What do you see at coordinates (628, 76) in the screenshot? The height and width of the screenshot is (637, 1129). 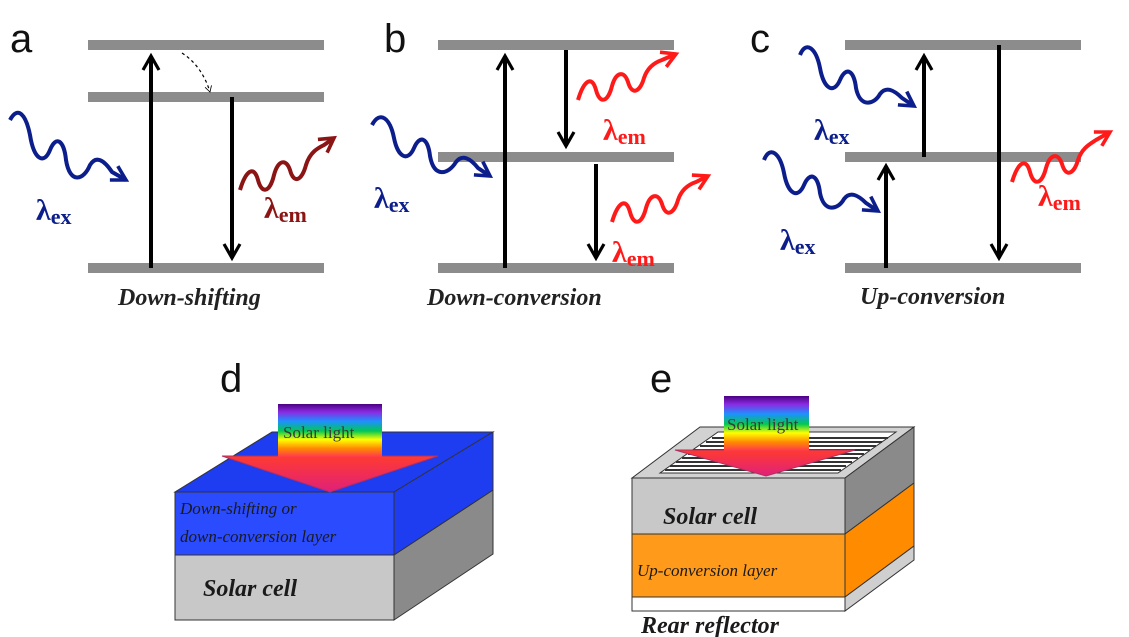 I see `emission-wave-upper` at bounding box center [628, 76].